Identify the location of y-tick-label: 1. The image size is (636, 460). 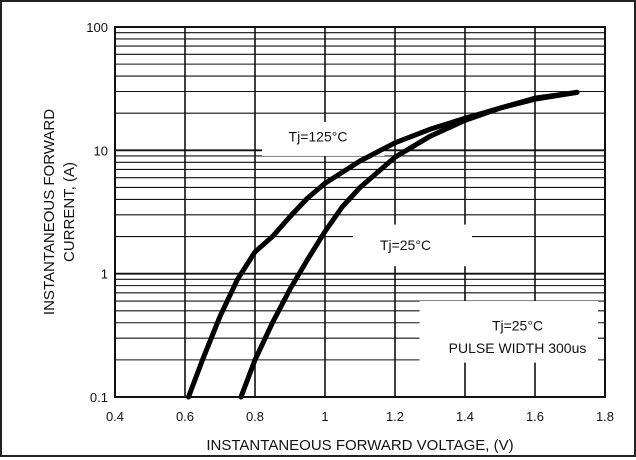
(104, 274).